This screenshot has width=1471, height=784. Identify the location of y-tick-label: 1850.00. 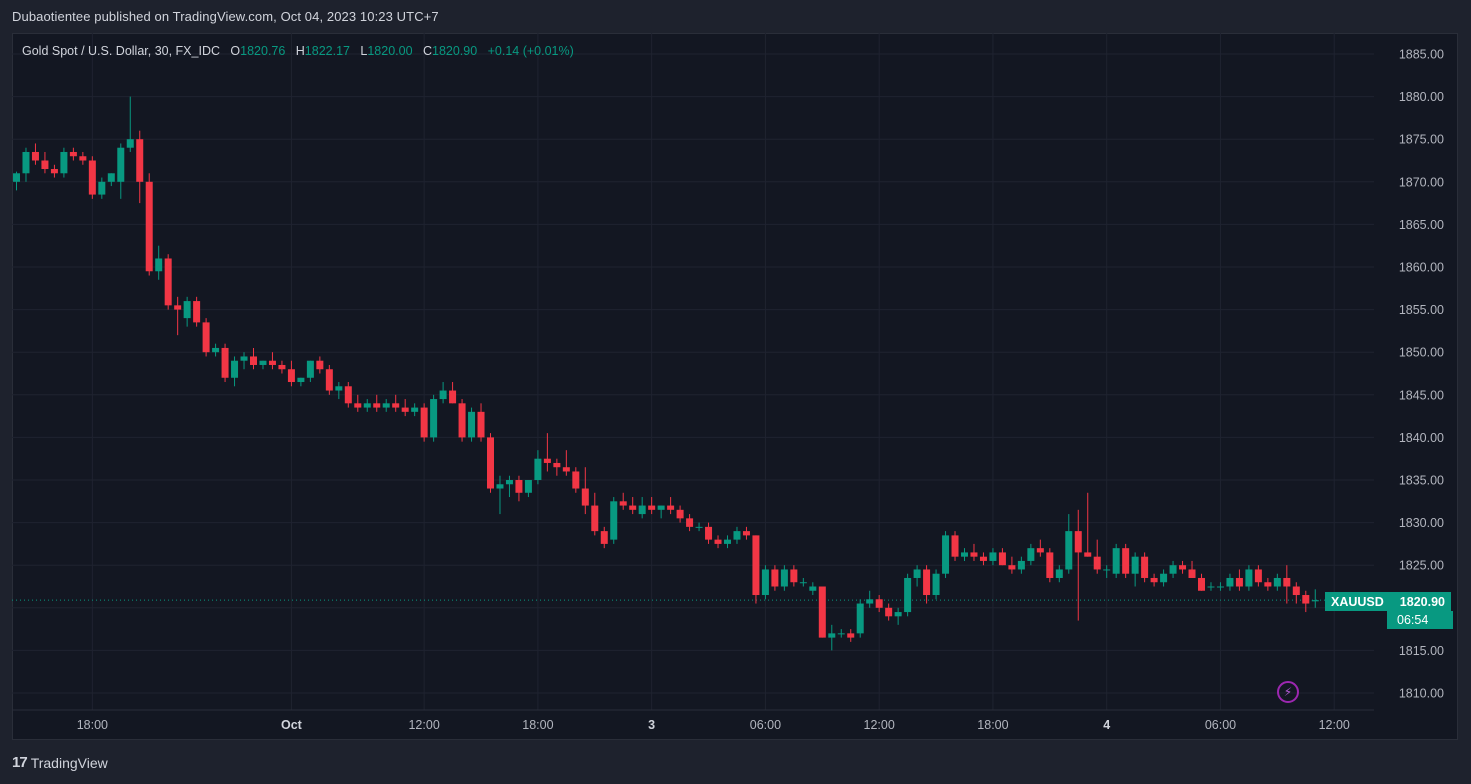
(1421, 353).